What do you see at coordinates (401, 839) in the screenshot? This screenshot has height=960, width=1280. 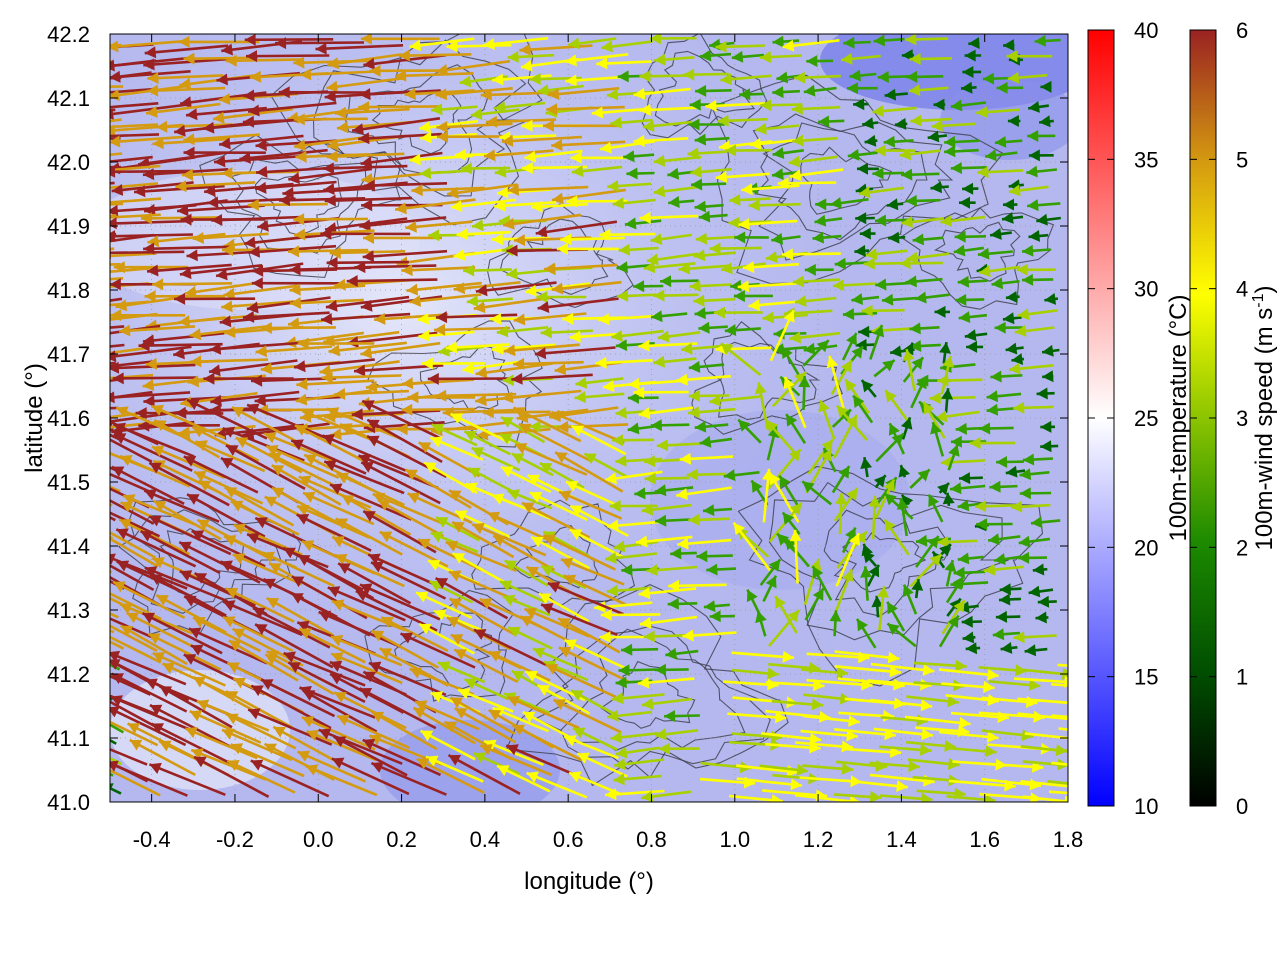 I see `x-tick-label: 0.2` at bounding box center [401, 839].